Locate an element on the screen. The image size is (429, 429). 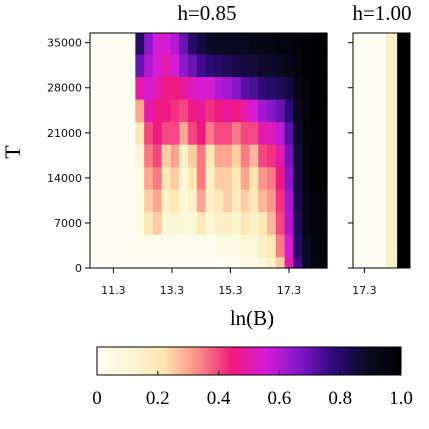
colorbar: 0 0.2 0.4 0.6 0.8 1.0 is located at coordinates (252, 377).